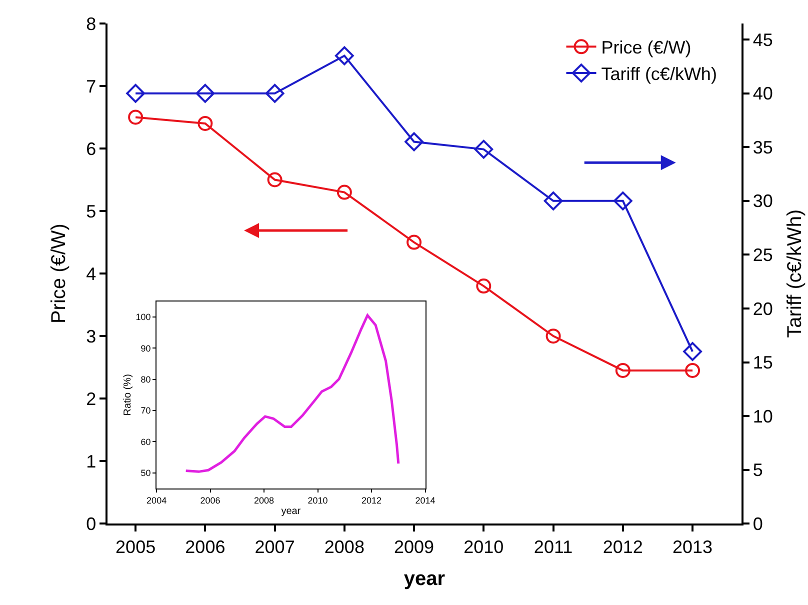 The image size is (808, 605). Describe the element at coordinates (145, 473) in the screenshot. I see `y-tick-label: 50` at that location.